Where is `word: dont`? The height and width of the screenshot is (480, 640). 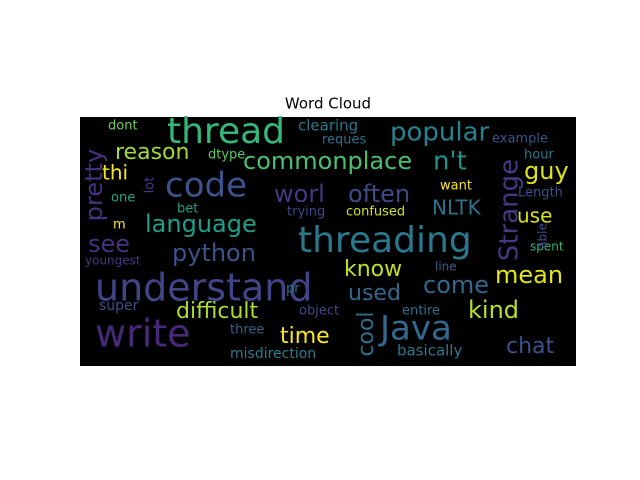 word: dont is located at coordinates (123, 126).